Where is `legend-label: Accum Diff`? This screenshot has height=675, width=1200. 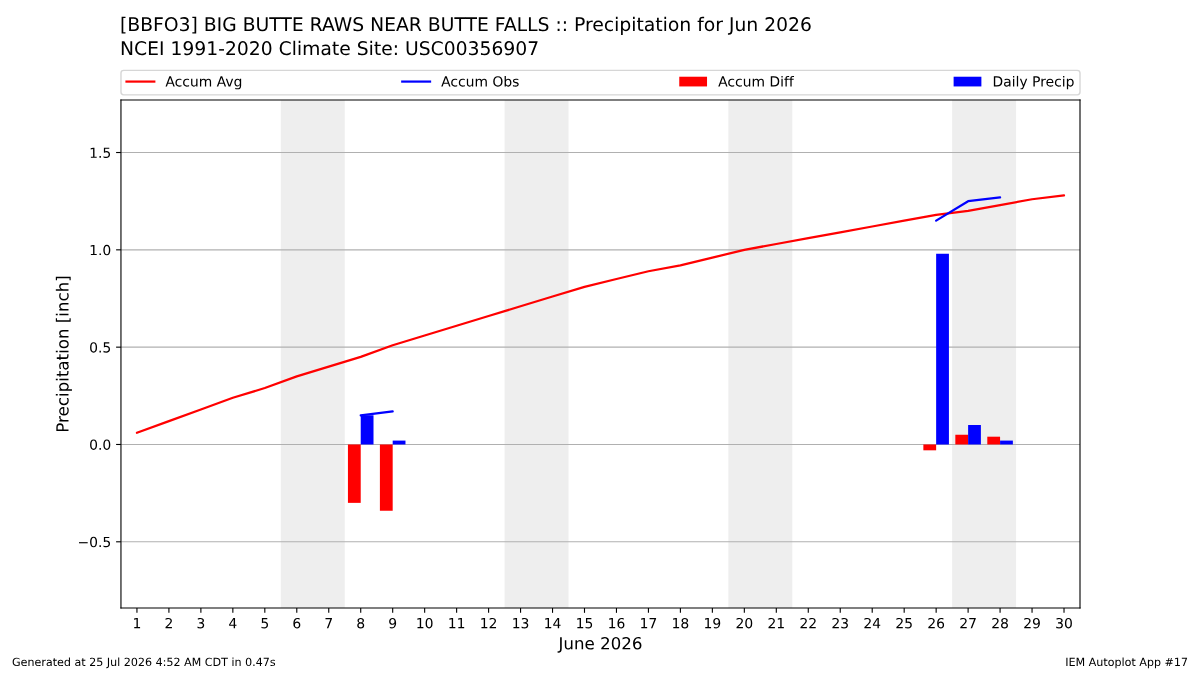 legend-label: Accum Diff is located at coordinates (756, 81).